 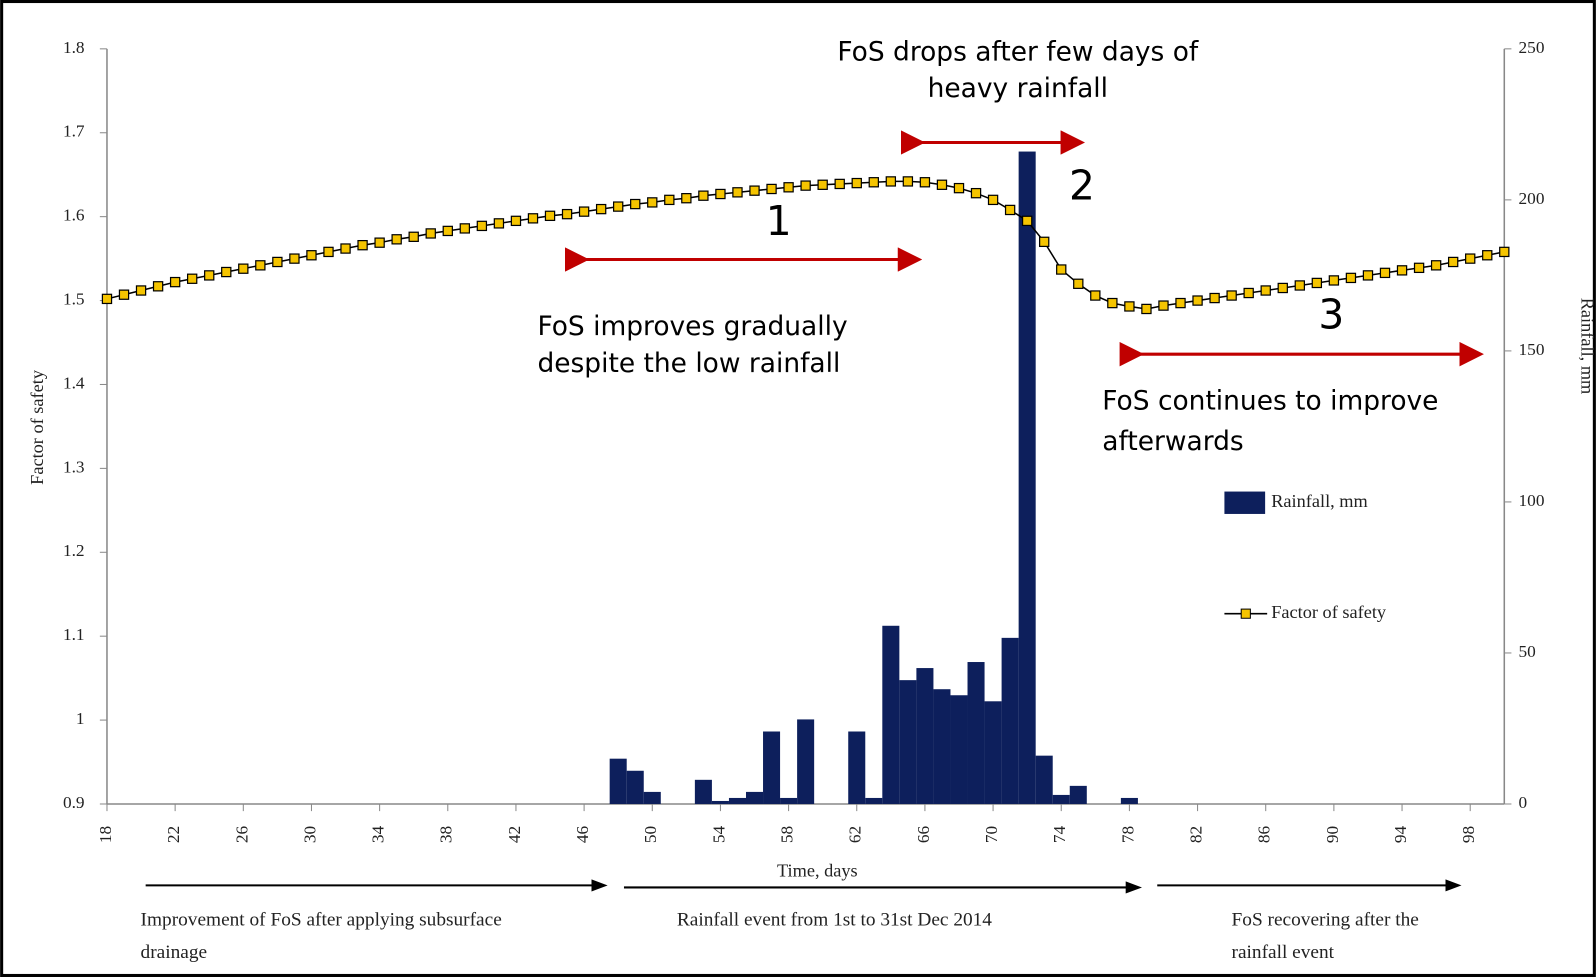 What do you see at coordinates (923, 835) in the screenshot?
I see `x-tick-label: 66` at bounding box center [923, 835].